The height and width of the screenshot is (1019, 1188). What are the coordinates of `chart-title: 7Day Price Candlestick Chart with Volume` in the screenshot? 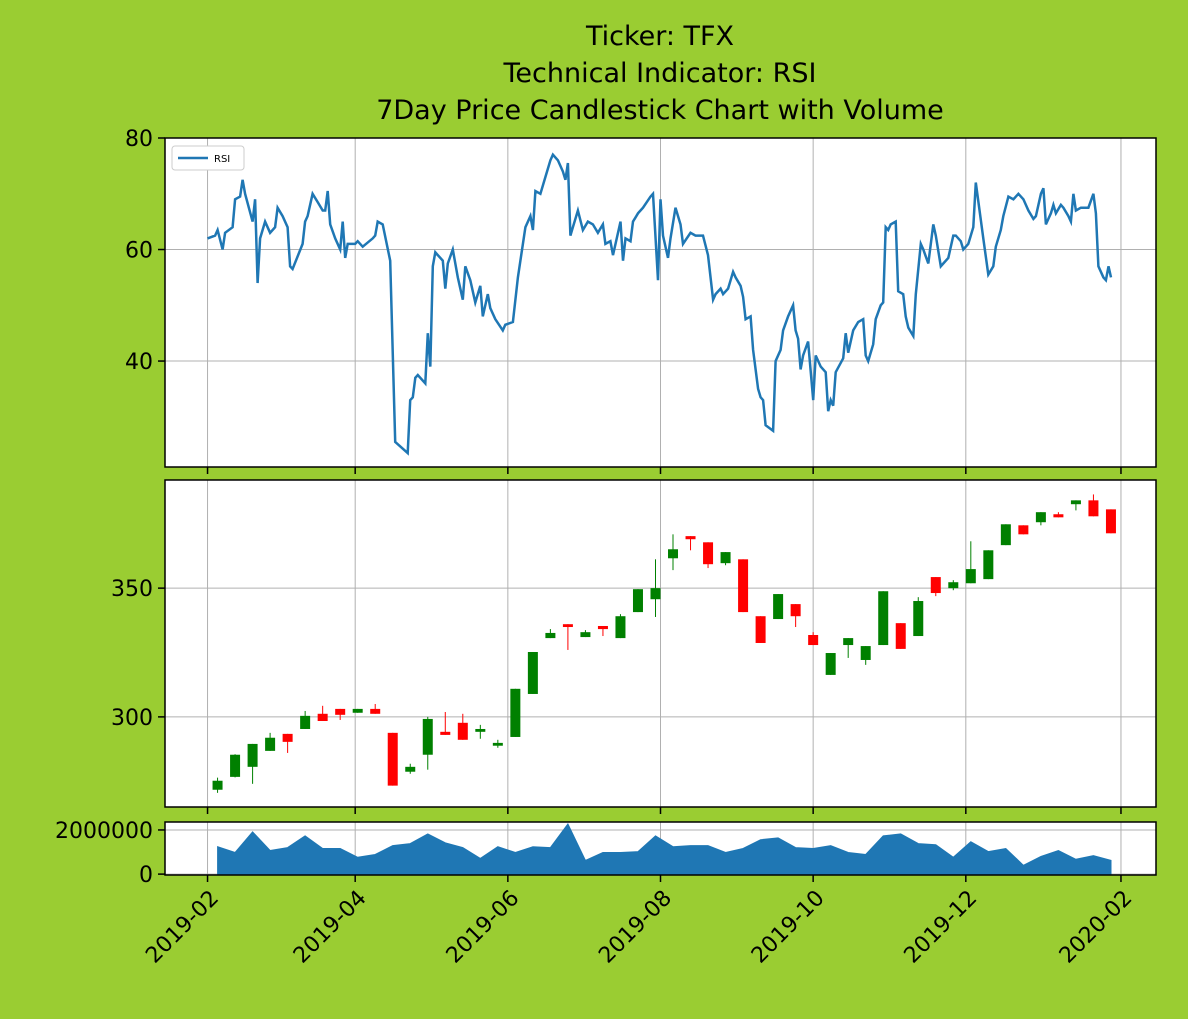 It's located at (660, 110).